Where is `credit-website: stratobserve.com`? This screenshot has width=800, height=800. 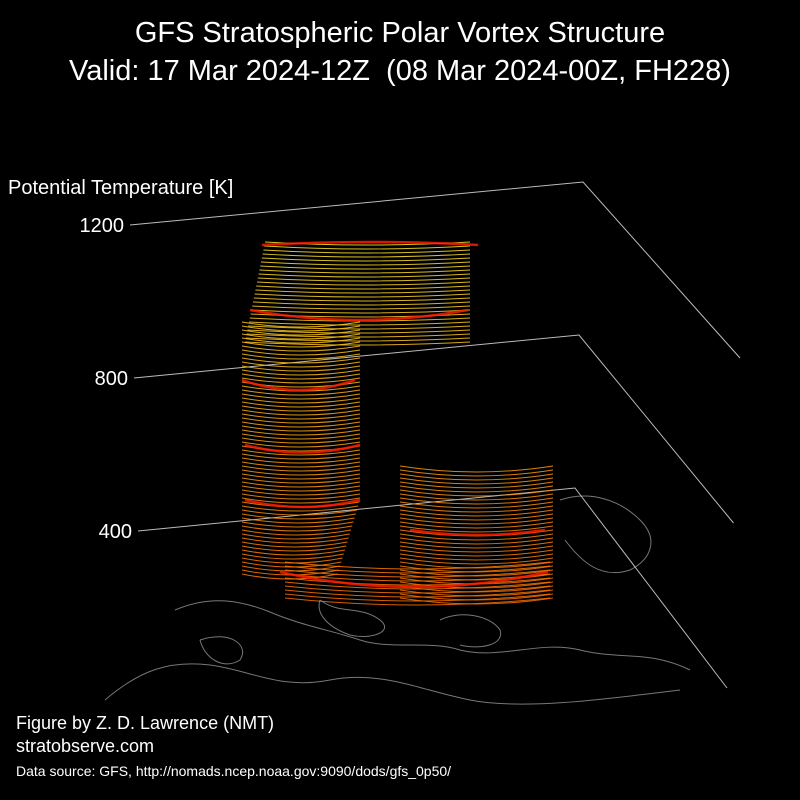 credit-website: stratobserve.com is located at coordinates (85, 746).